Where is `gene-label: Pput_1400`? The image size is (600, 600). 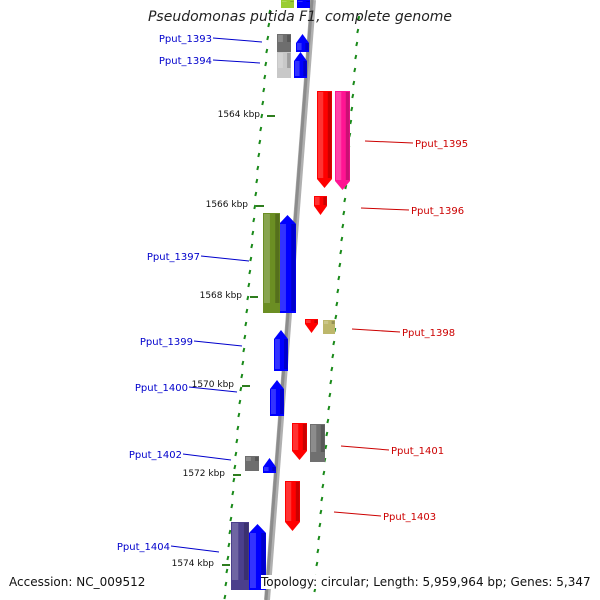
gene-label: Pput_1400 is located at coordinates (161, 388).